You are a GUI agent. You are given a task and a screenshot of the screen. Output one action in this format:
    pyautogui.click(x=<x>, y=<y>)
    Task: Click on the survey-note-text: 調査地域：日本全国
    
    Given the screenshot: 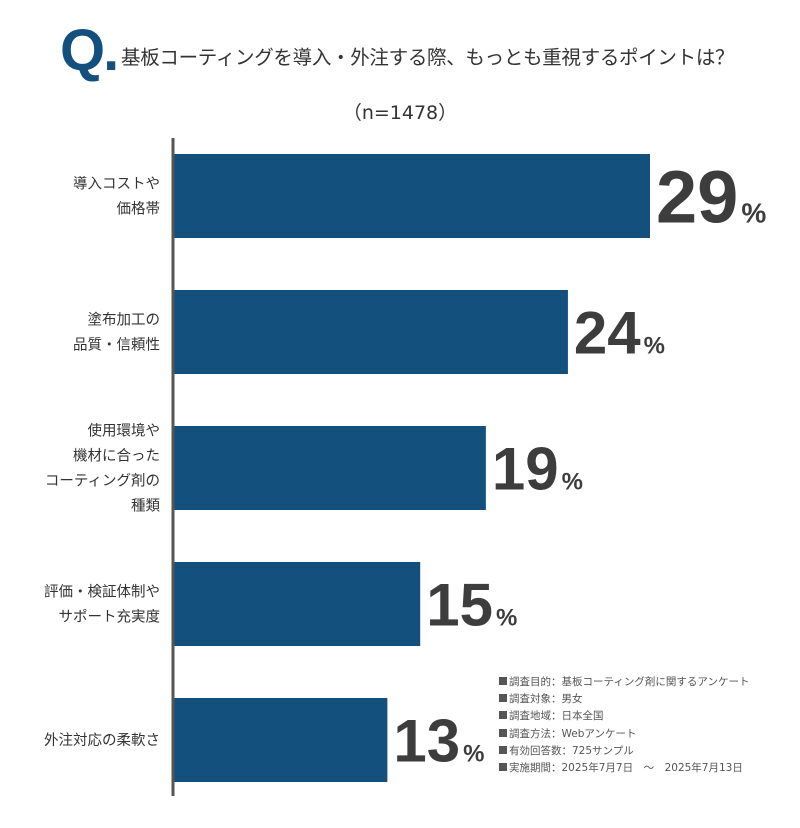 What is the action you would take?
    pyautogui.click(x=556, y=716)
    